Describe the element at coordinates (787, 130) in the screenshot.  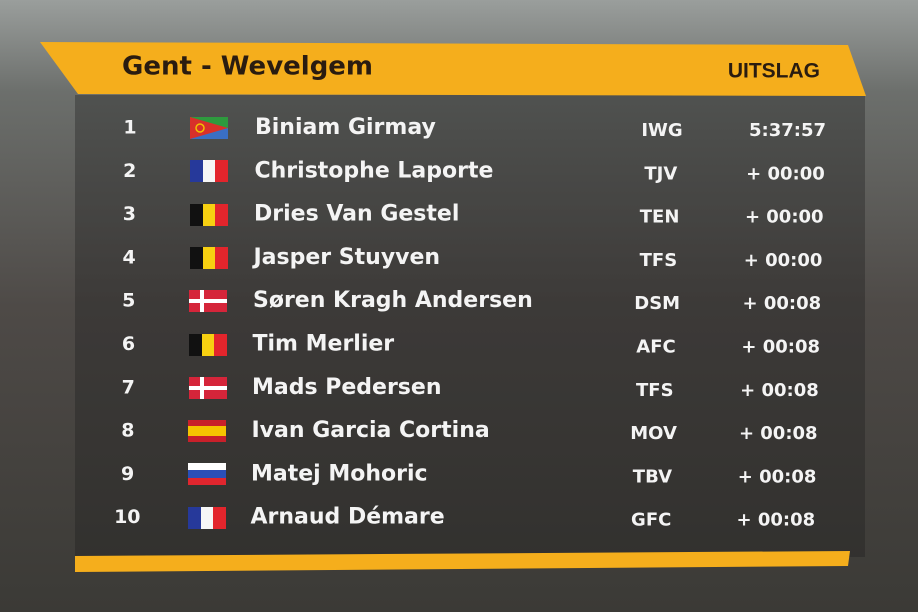
I see `time: 5:37:57` at that location.